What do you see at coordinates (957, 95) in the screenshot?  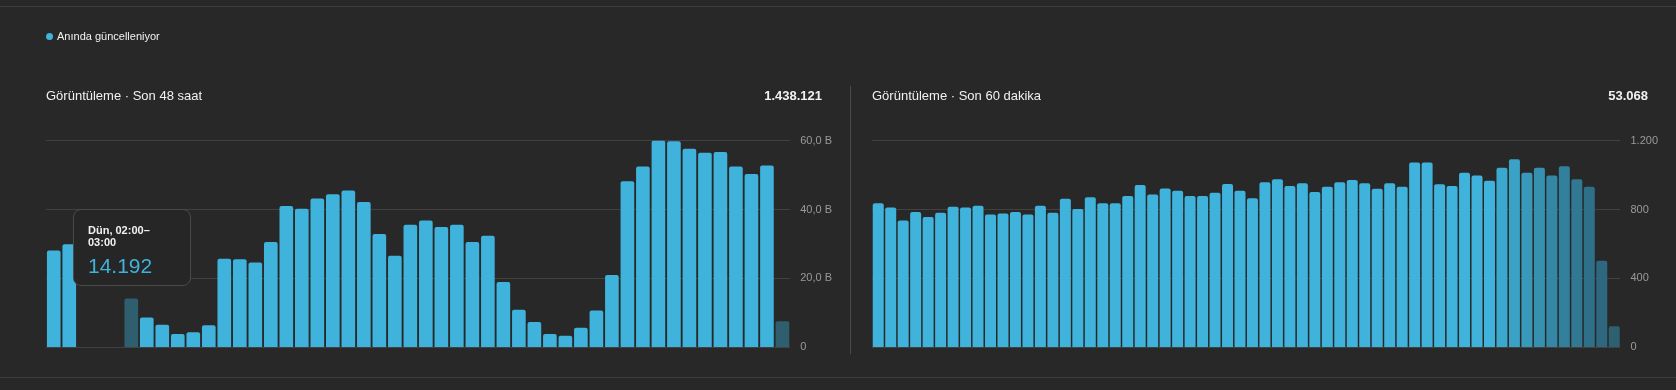 I see `chart-title: Görüntüleme · Son 60 dakika` at bounding box center [957, 95].